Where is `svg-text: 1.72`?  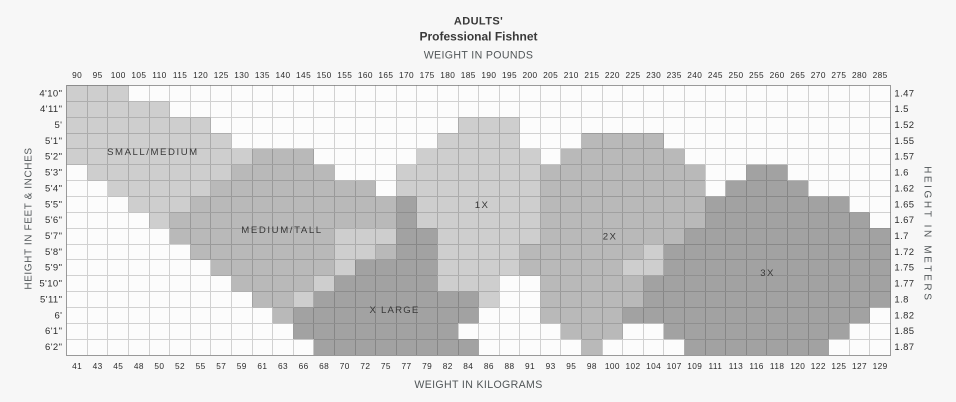
svg-text: 1.72 is located at coordinates (904, 252).